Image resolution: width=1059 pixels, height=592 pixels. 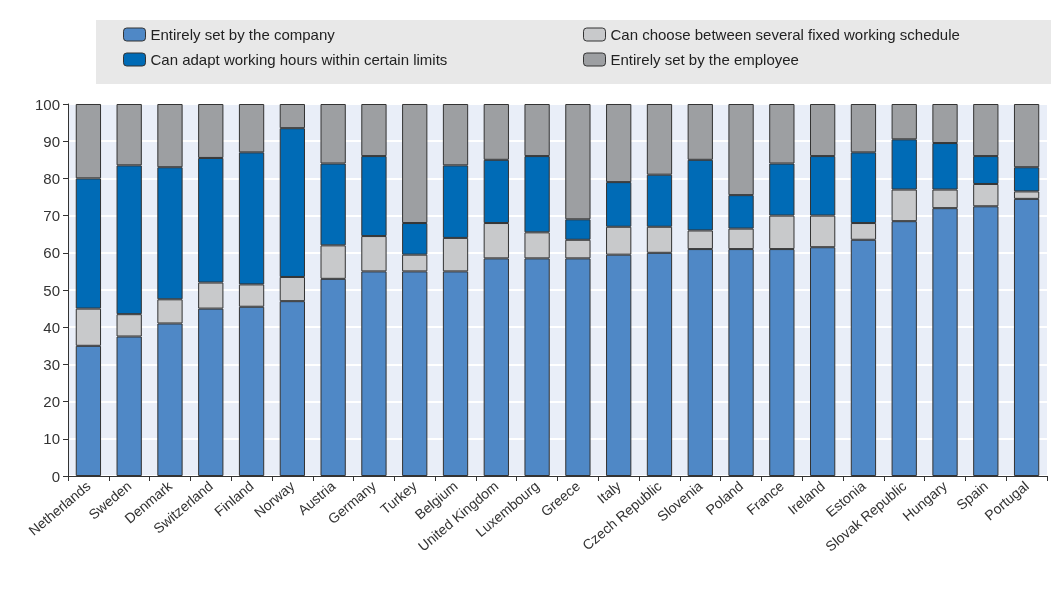 What do you see at coordinates (51, 178) in the screenshot?
I see `y-tick-label: 80` at bounding box center [51, 178].